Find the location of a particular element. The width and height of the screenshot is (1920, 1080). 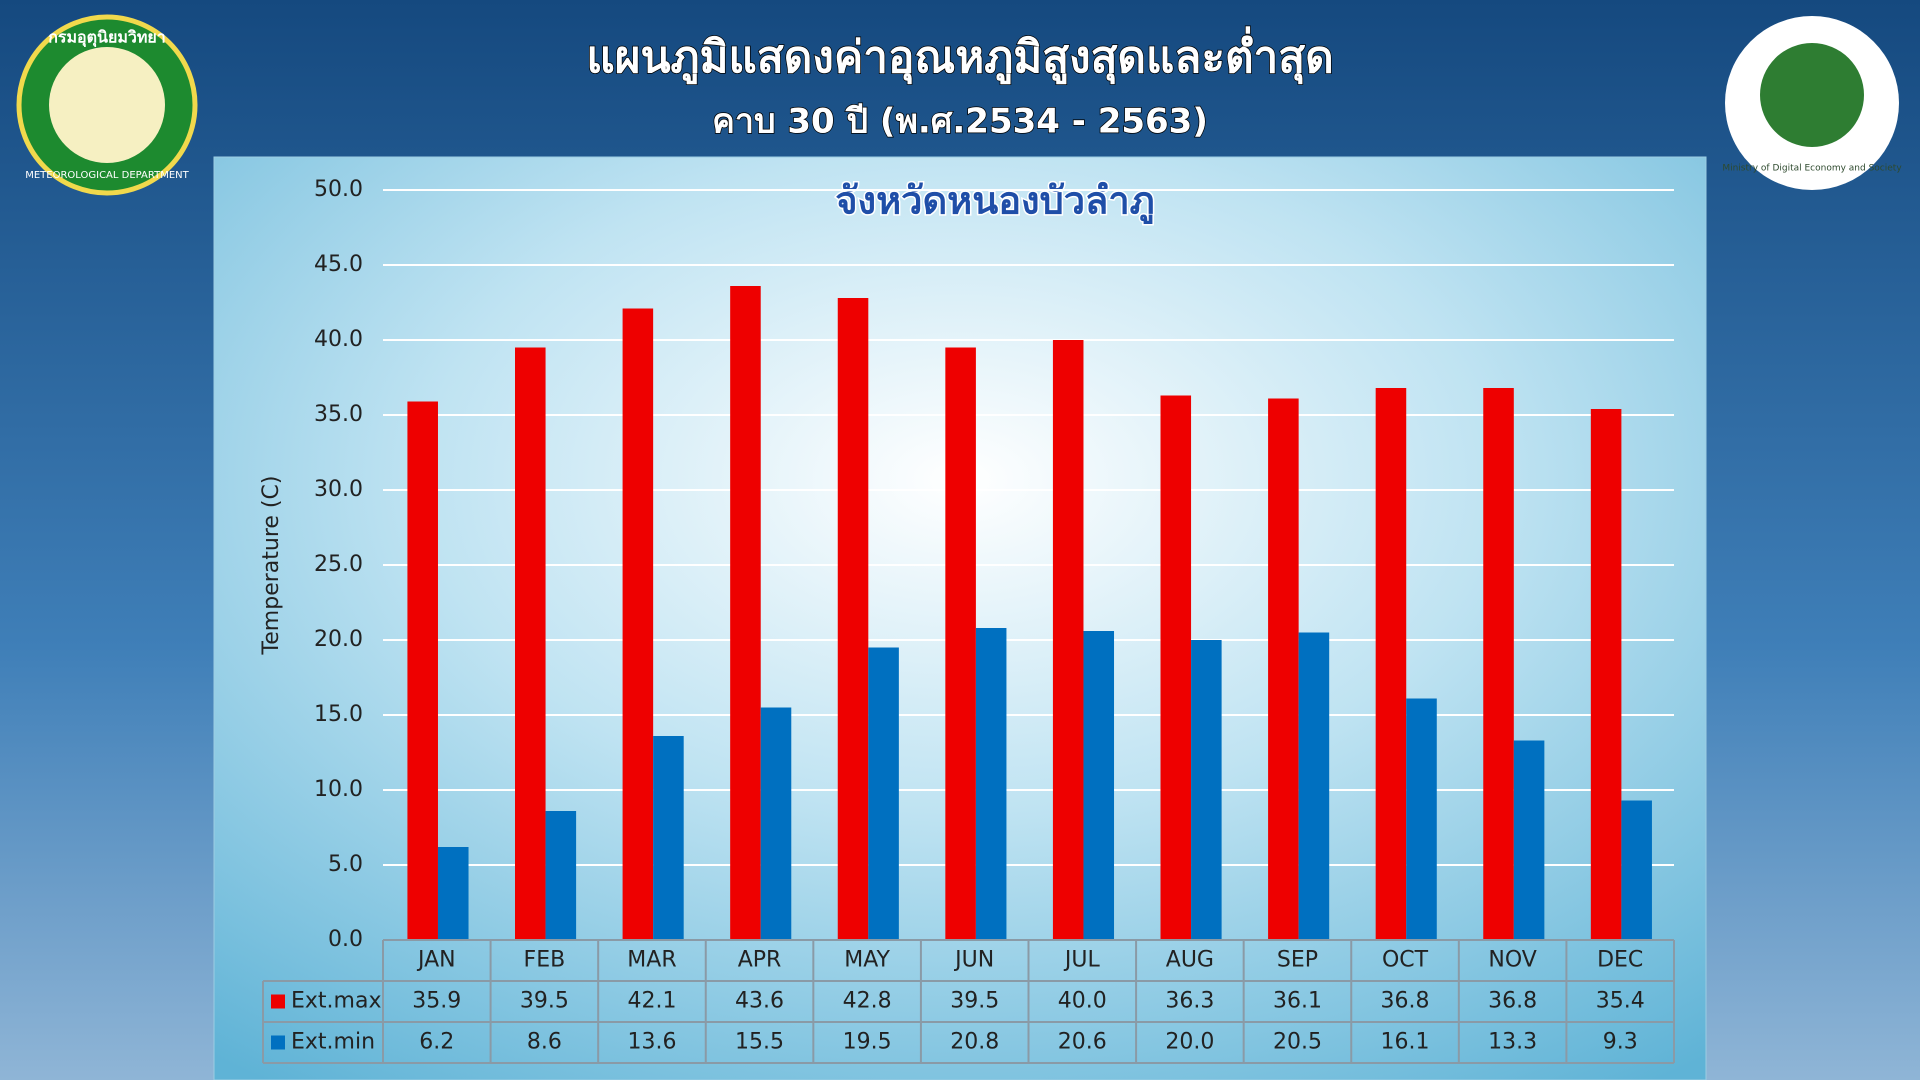

y-tick-label: 40.0 is located at coordinates (338, 339).